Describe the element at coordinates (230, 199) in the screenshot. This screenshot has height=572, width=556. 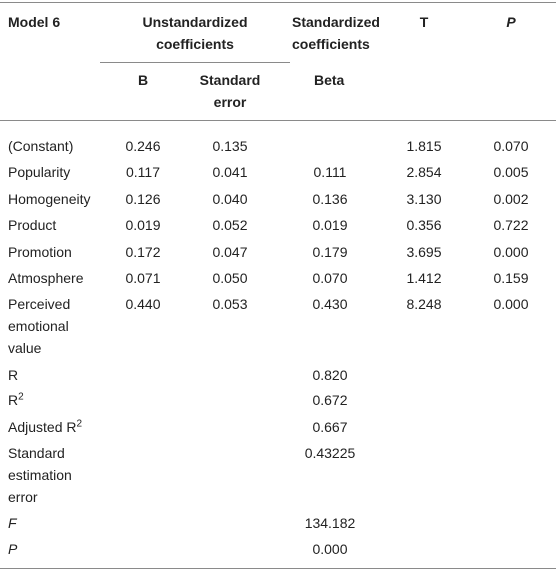
I see `cell: 0.040` at that location.